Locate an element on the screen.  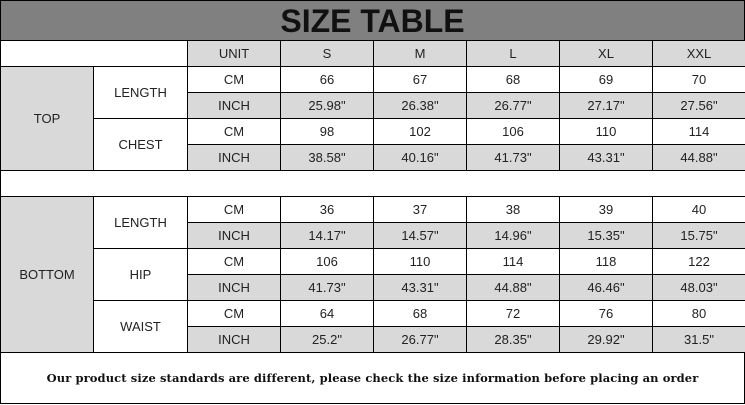
unit-header: UNIT is located at coordinates (234, 53).